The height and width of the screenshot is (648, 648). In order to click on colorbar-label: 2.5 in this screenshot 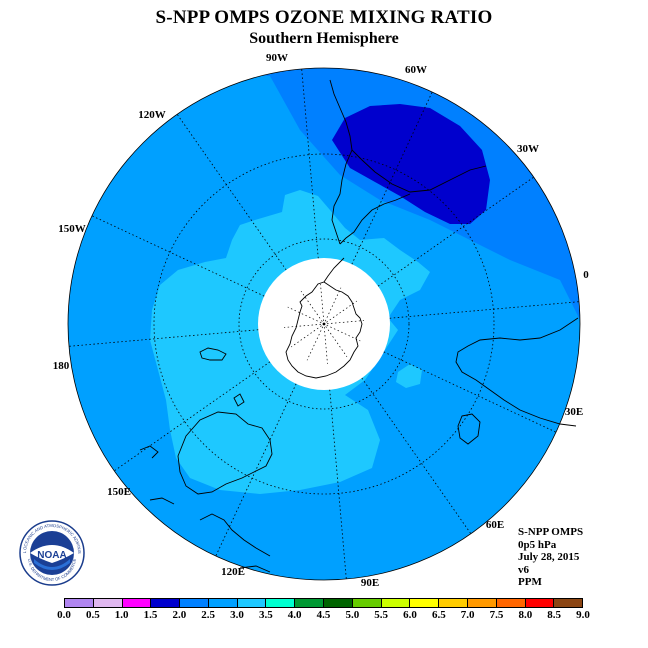, I will do `click(208, 615)`.